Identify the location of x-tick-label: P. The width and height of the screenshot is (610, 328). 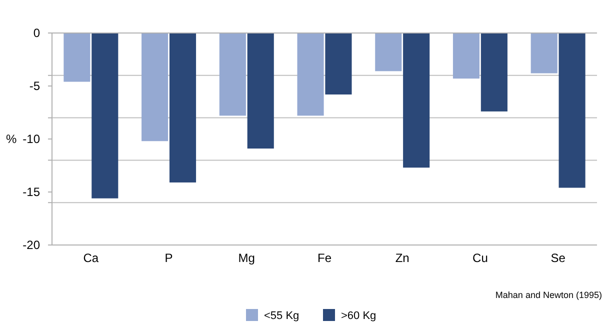
(168, 258).